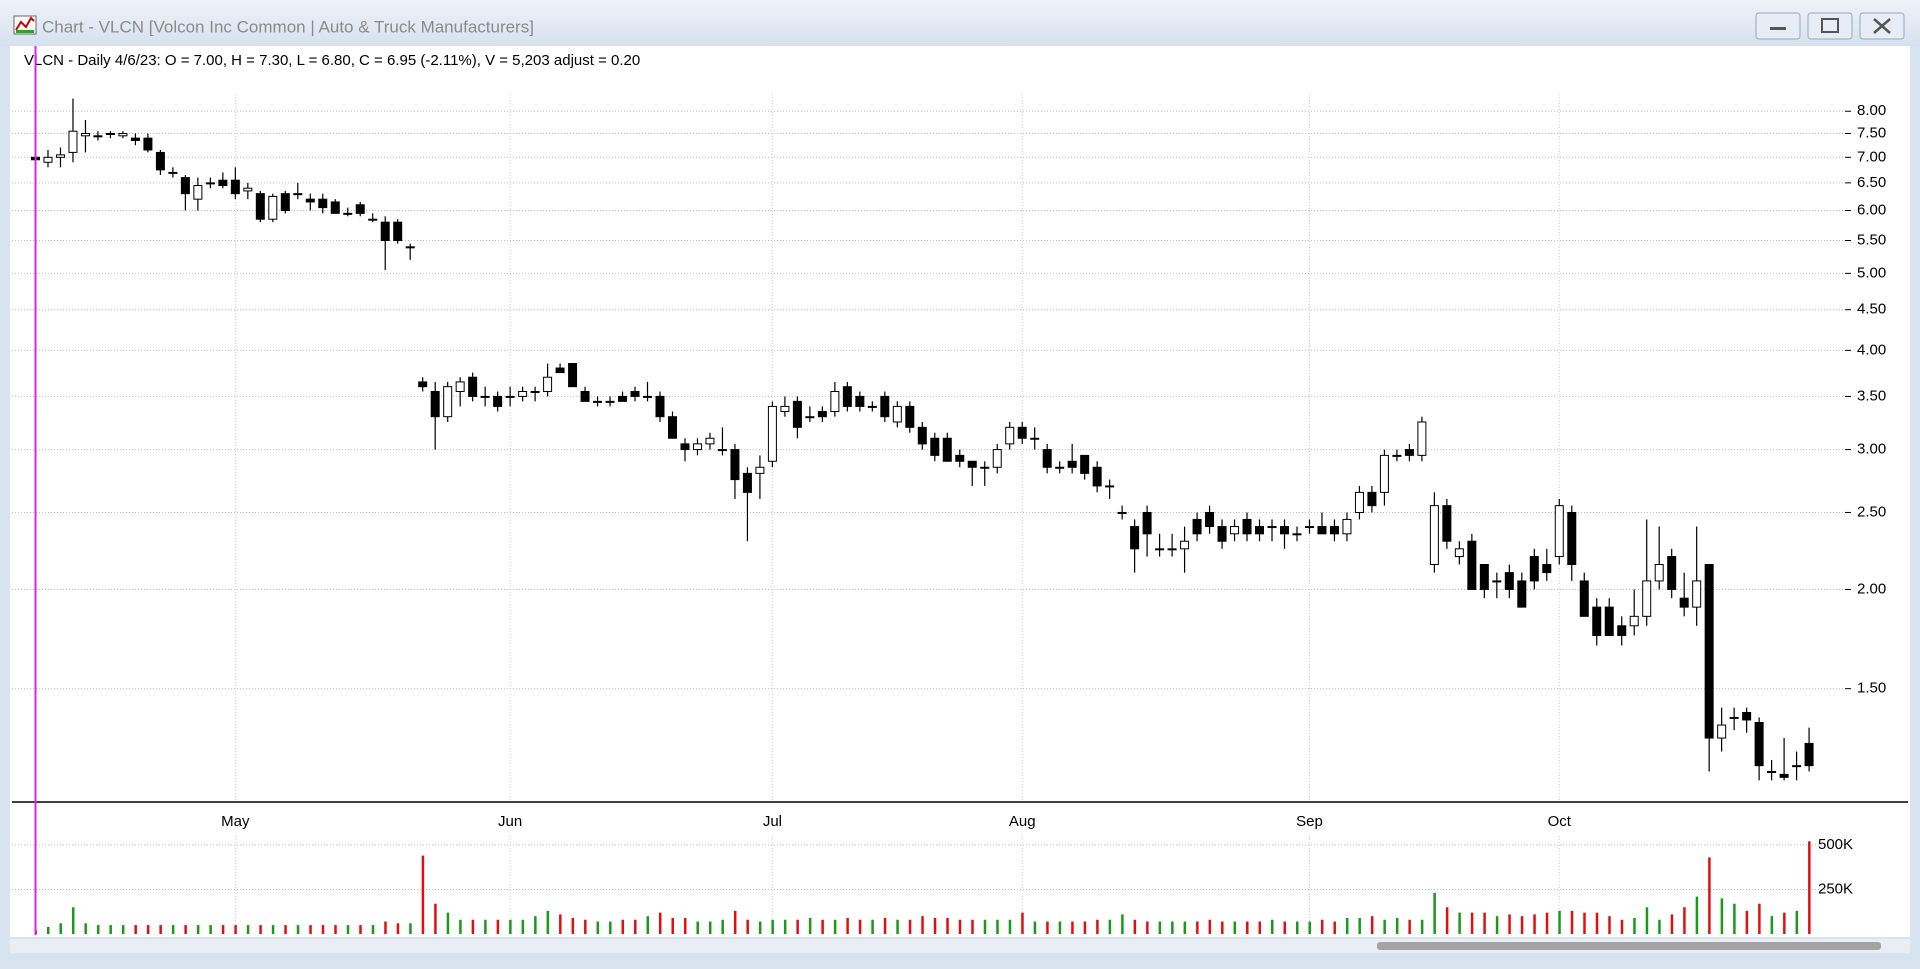 The height and width of the screenshot is (969, 1920). What do you see at coordinates (1778, 26) in the screenshot?
I see `minimize-button` at bounding box center [1778, 26].